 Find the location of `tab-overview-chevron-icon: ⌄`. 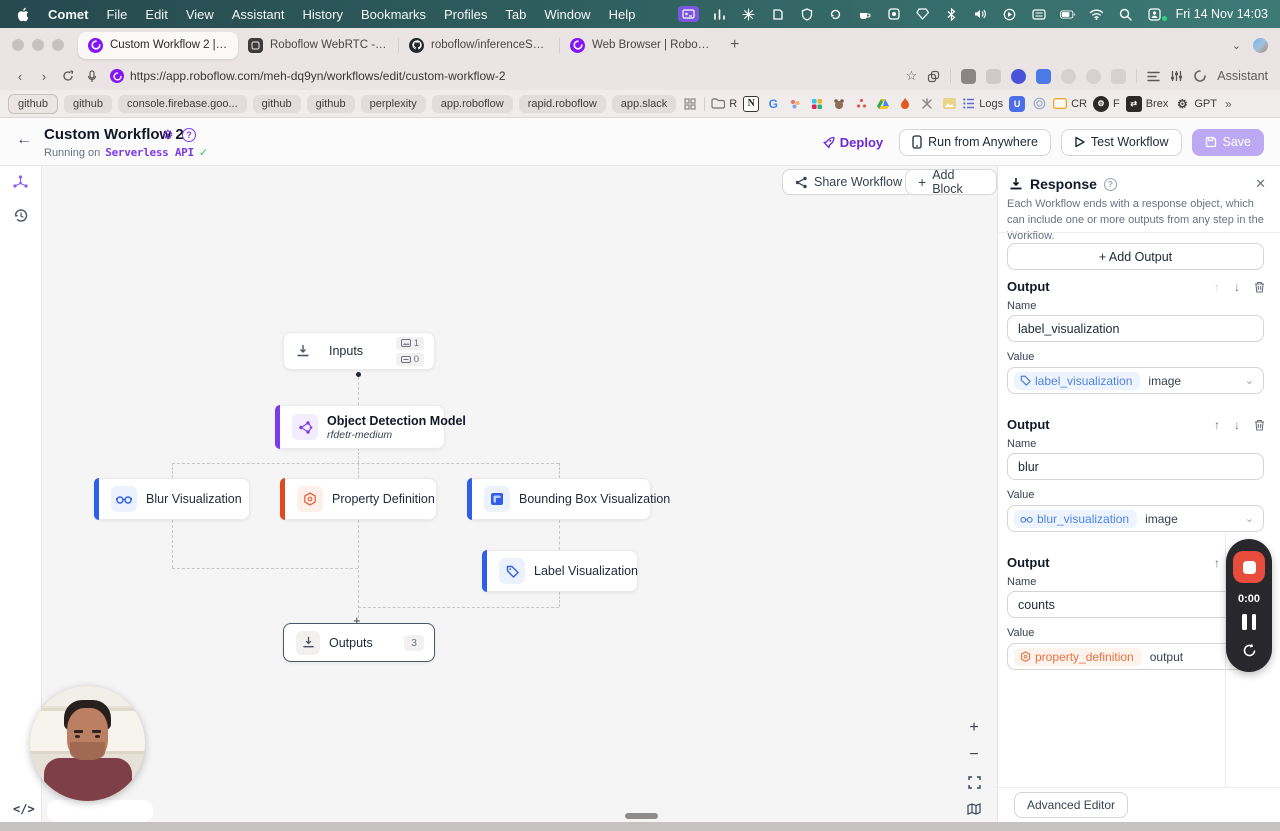

tab-overview-chevron-icon: ⌄ is located at coordinates (1236, 45).